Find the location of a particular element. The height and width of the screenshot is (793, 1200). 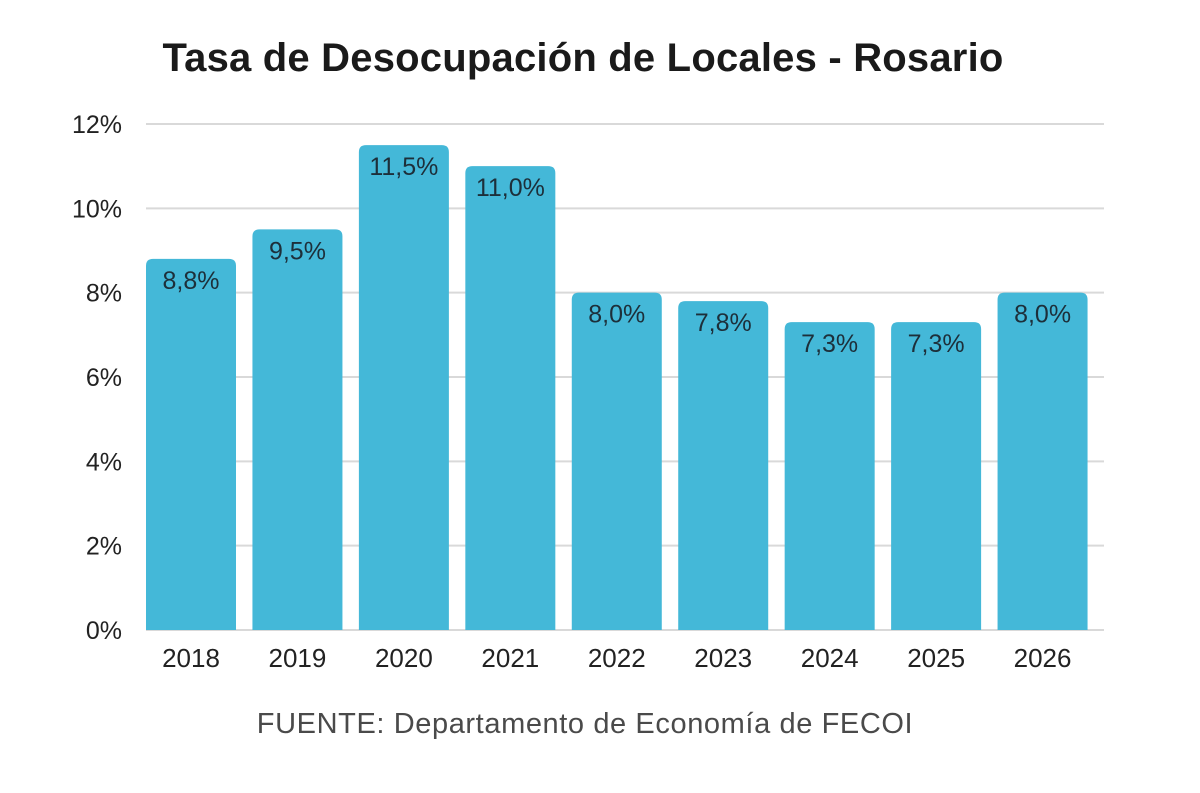

x-tick-label-2023: 2023 is located at coordinates (723, 658).